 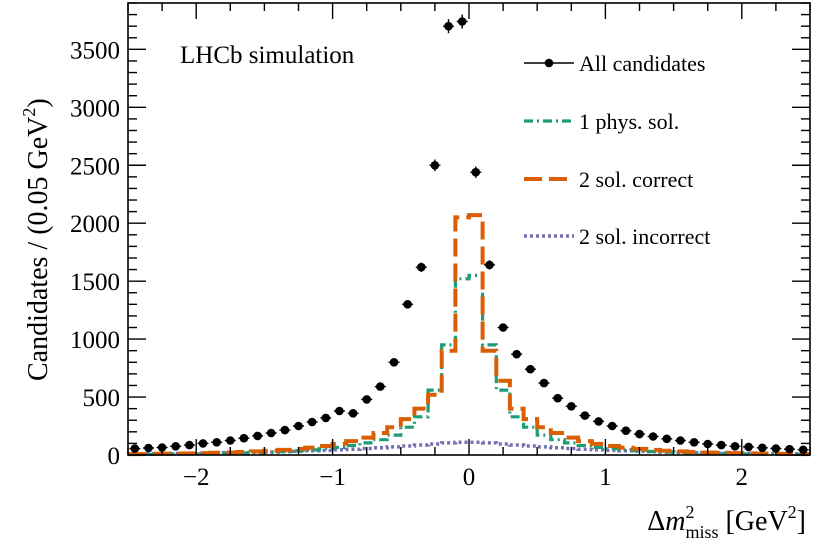 I want to click on y-tick-label: 2000, so click(x=95, y=224).